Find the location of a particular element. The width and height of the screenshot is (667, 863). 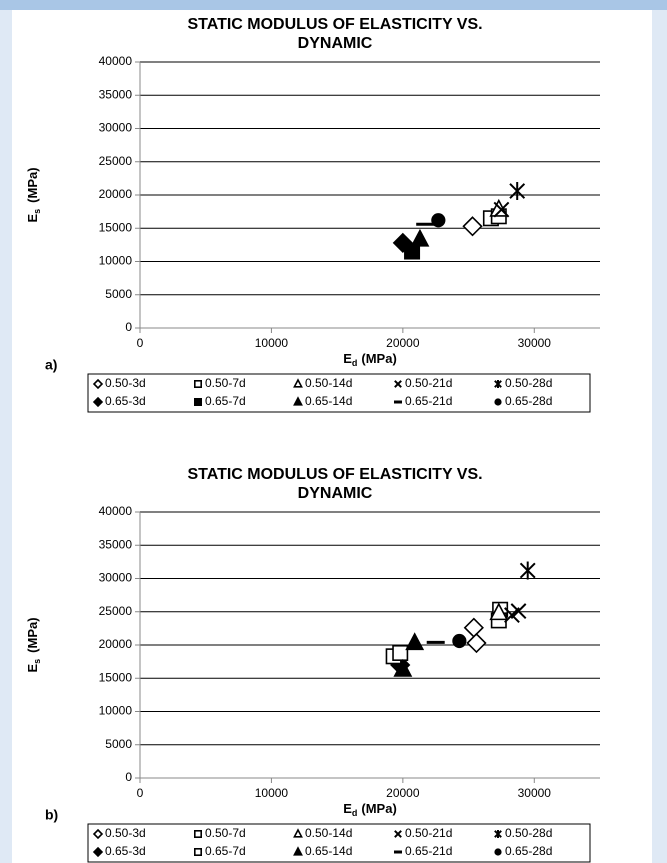

y-tick-label: 15000 is located at coordinates (116, 677).